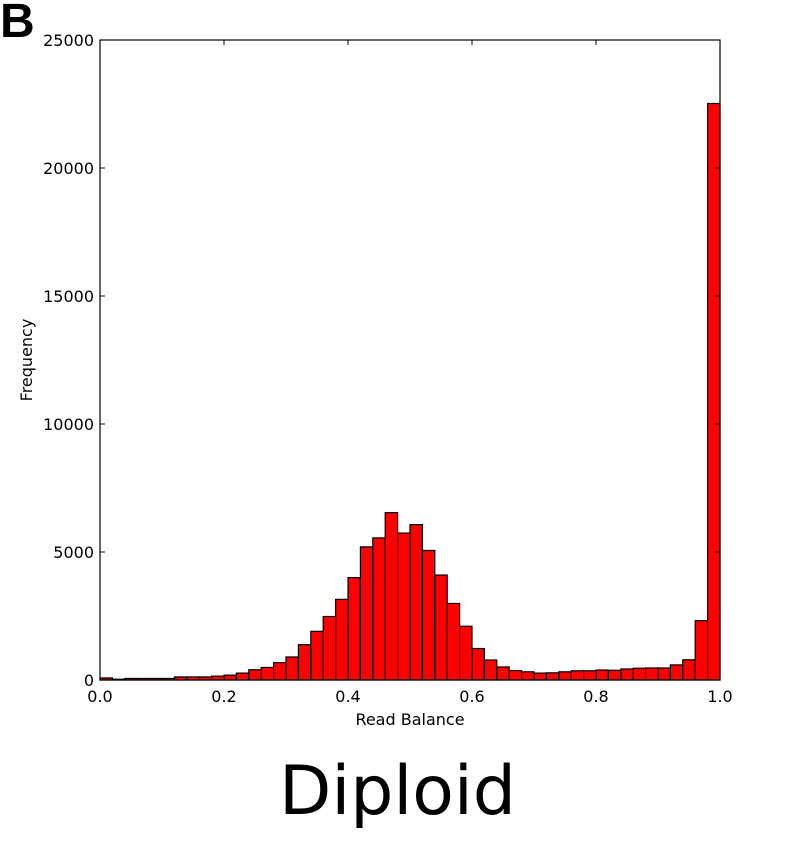  What do you see at coordinates (68, 168) in the screenshot?
I see `y-tick-label: 20000` at bounding box center [68, 168].